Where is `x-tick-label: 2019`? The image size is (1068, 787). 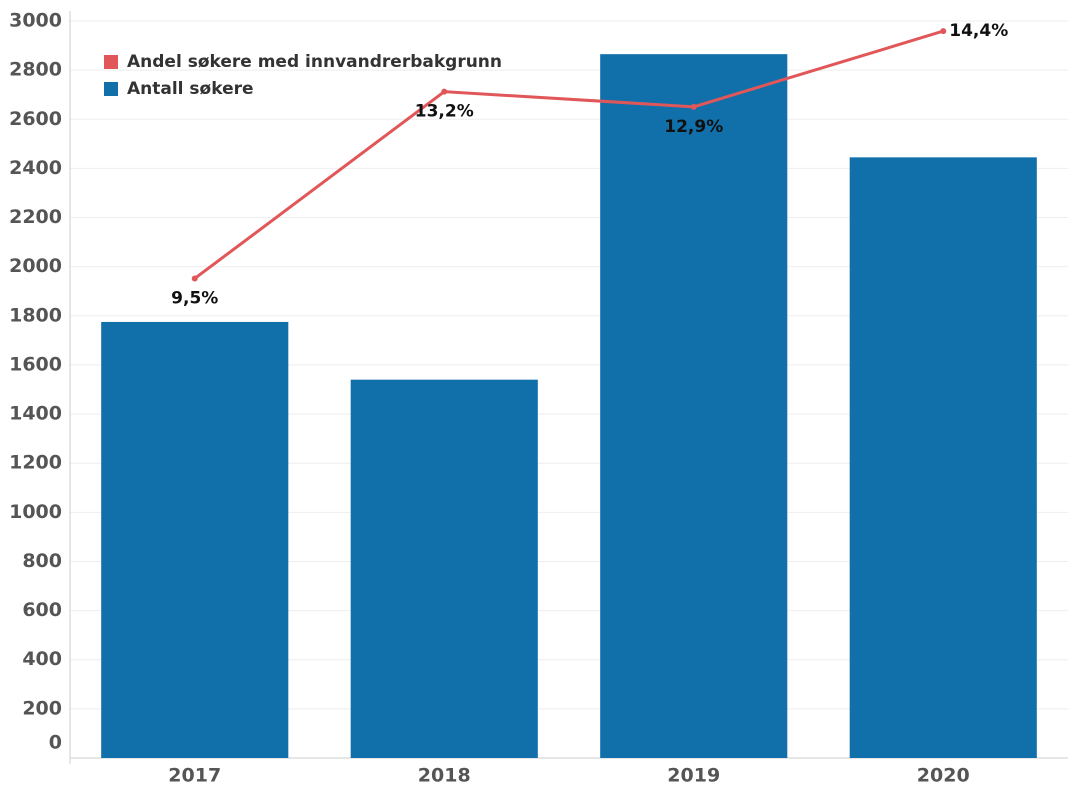
x-tick-label: 2019 is located at coordinates (693, 776).